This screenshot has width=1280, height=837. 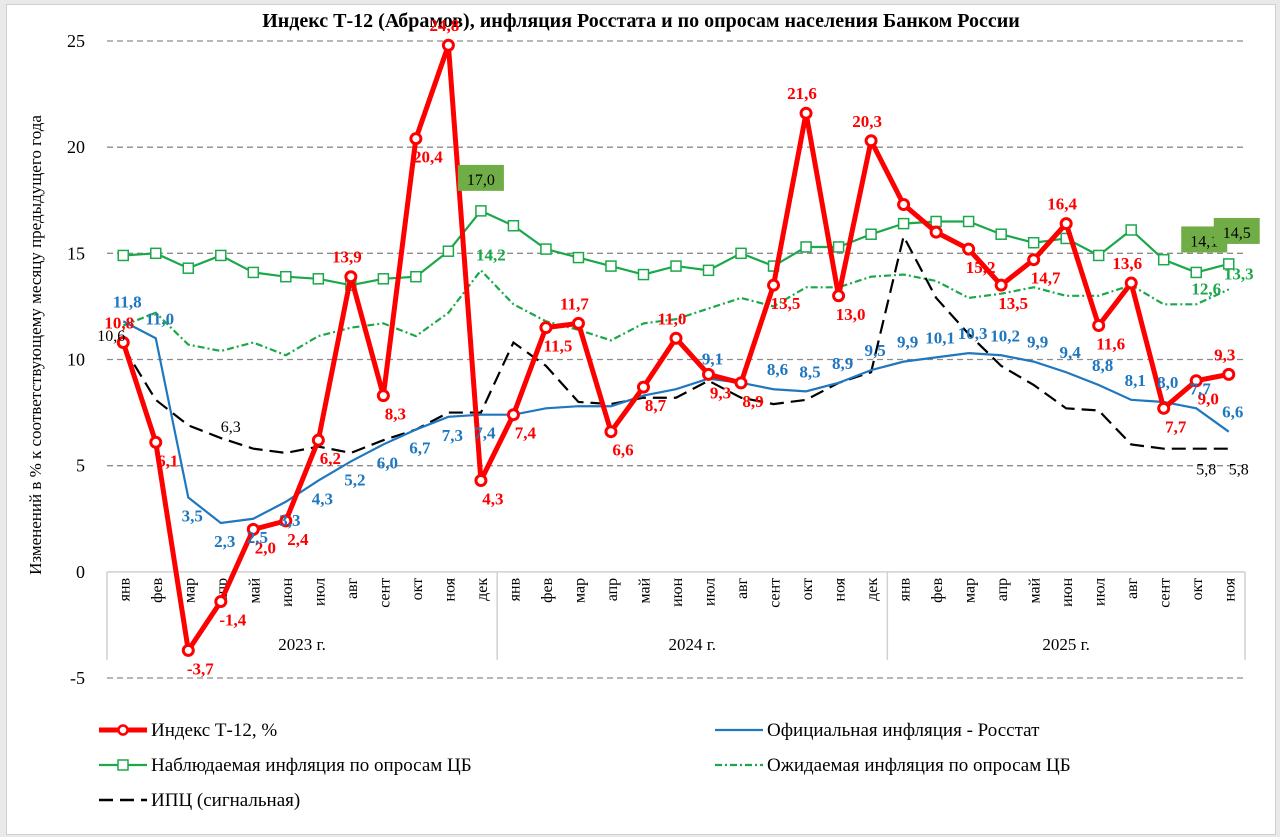 I want to click on expected-data-label: 12,6, so click(x=1206, y=288).